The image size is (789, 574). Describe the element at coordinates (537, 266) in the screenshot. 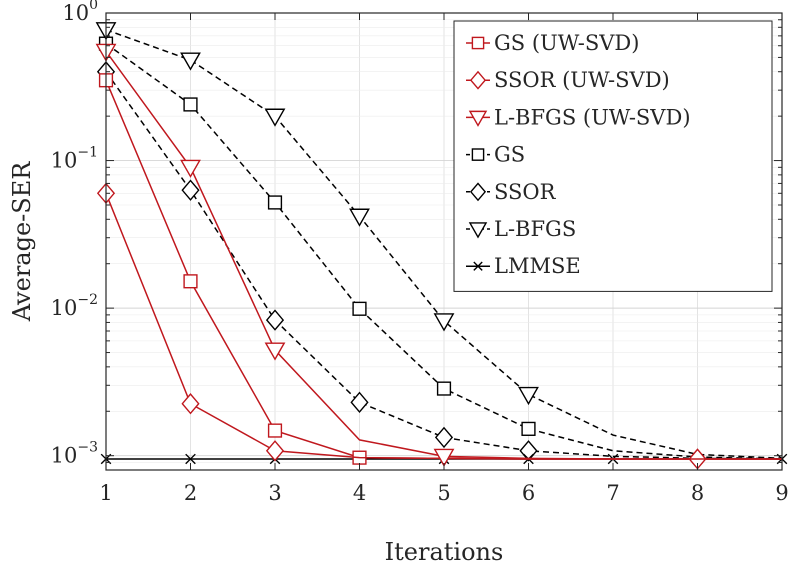

I see `legend-label: LMMSE` at that location.